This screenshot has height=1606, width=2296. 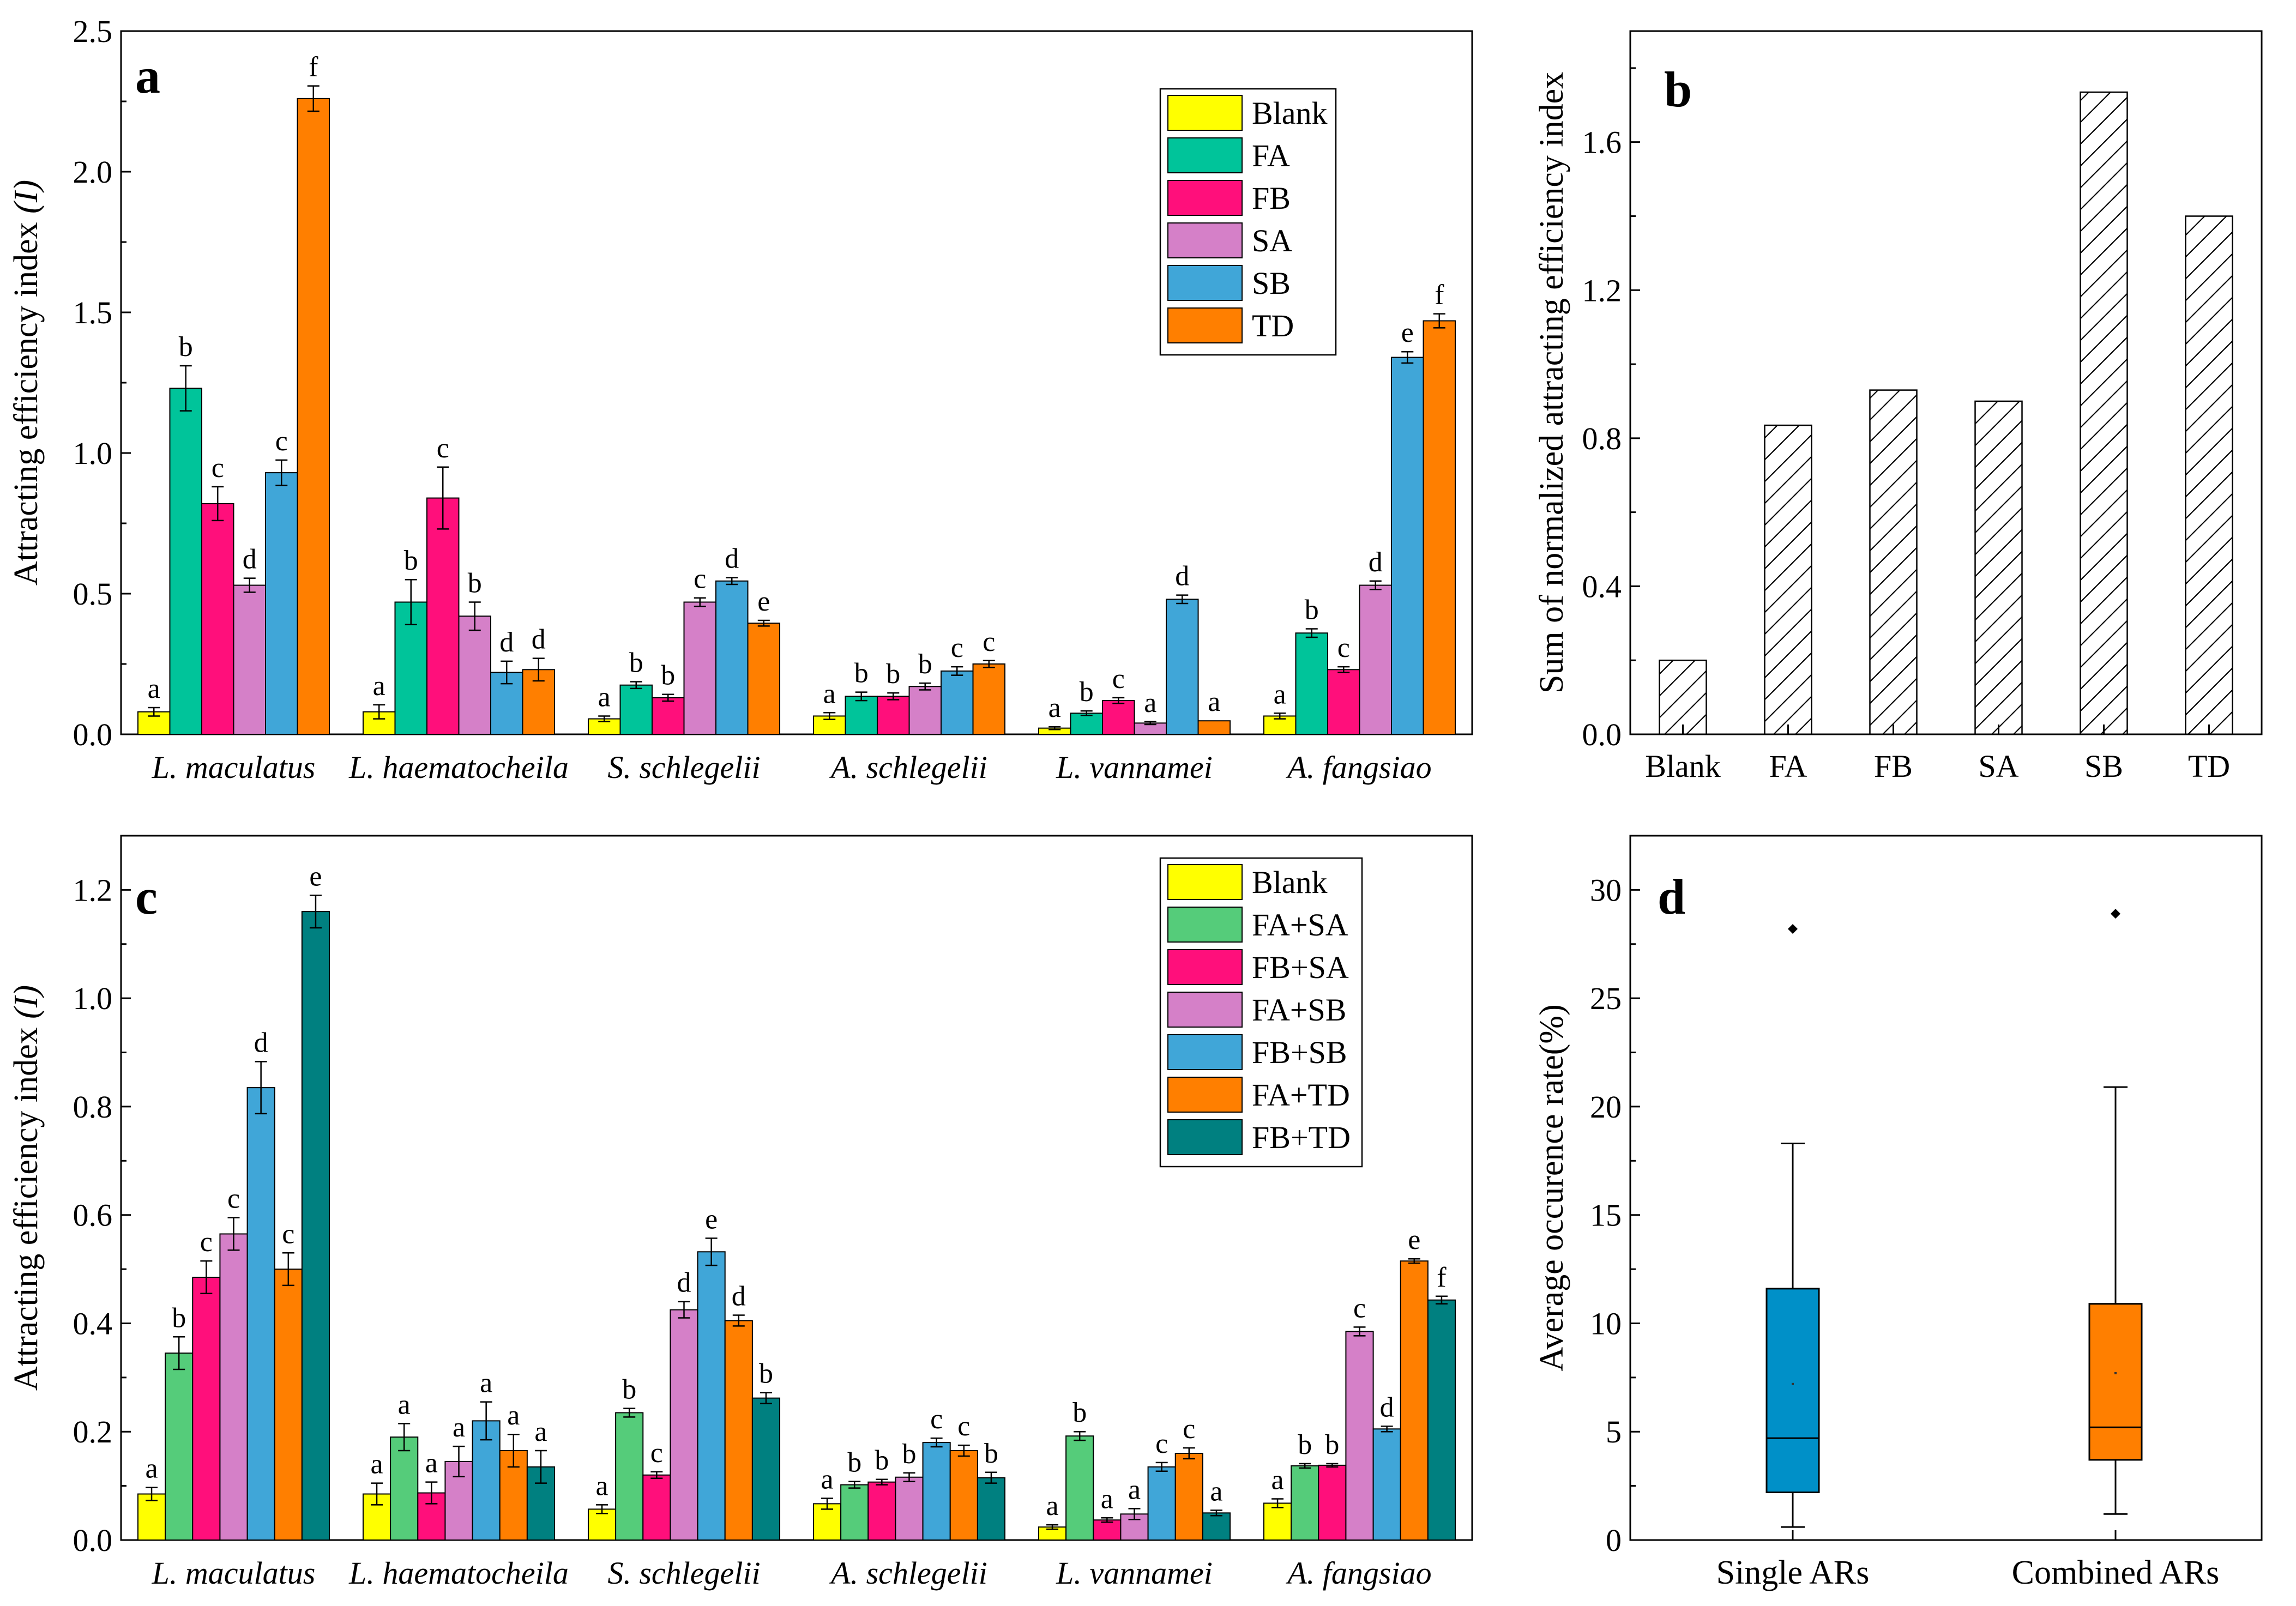 What do you see at coordinates (683, 1573) in the screenshot?
I see `x-category-label: S. schlegelii` at bounding box center [683, 1573].